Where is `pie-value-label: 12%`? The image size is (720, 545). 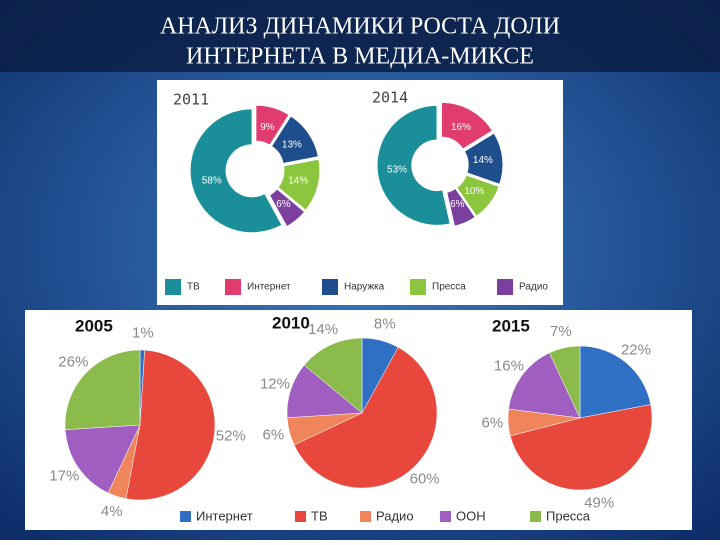
pie-value-label: 12% is located at coordinates (275, 384).